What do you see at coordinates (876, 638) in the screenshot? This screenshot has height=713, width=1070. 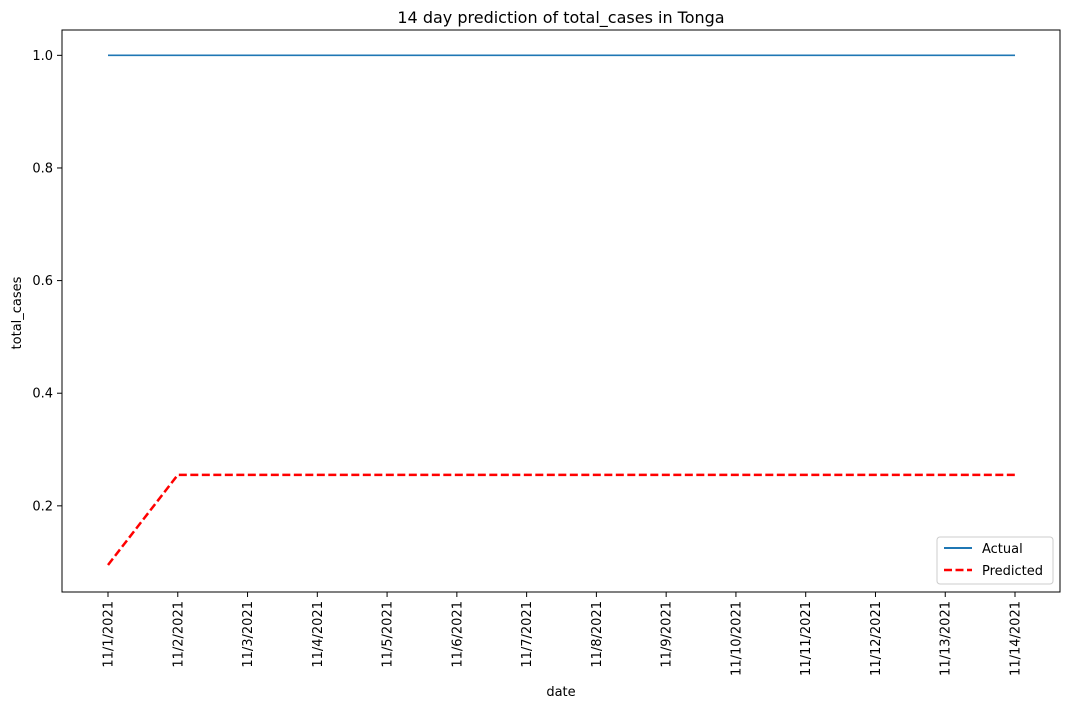 I see `x-tick-label: 11/12/2021` at bounding box center [876, 638].